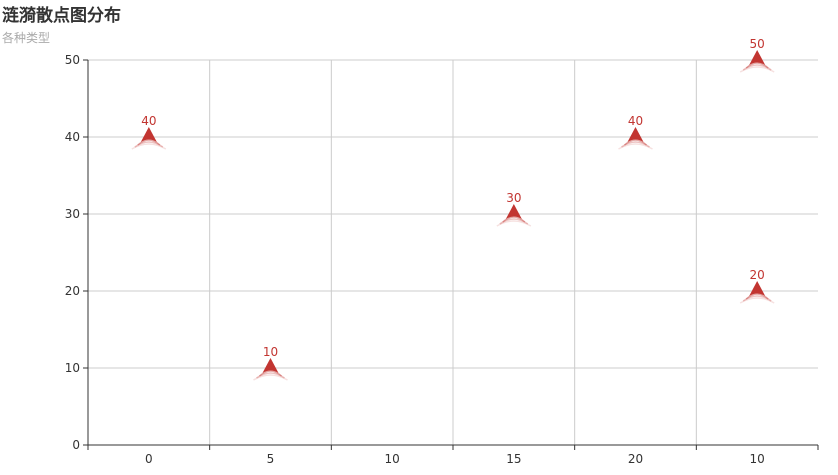 The height and width of the screenshot is (475, 838). Describe the element at coordinates (72, 368) in the screenshot. I see `y-tick-label: 10` at that location.